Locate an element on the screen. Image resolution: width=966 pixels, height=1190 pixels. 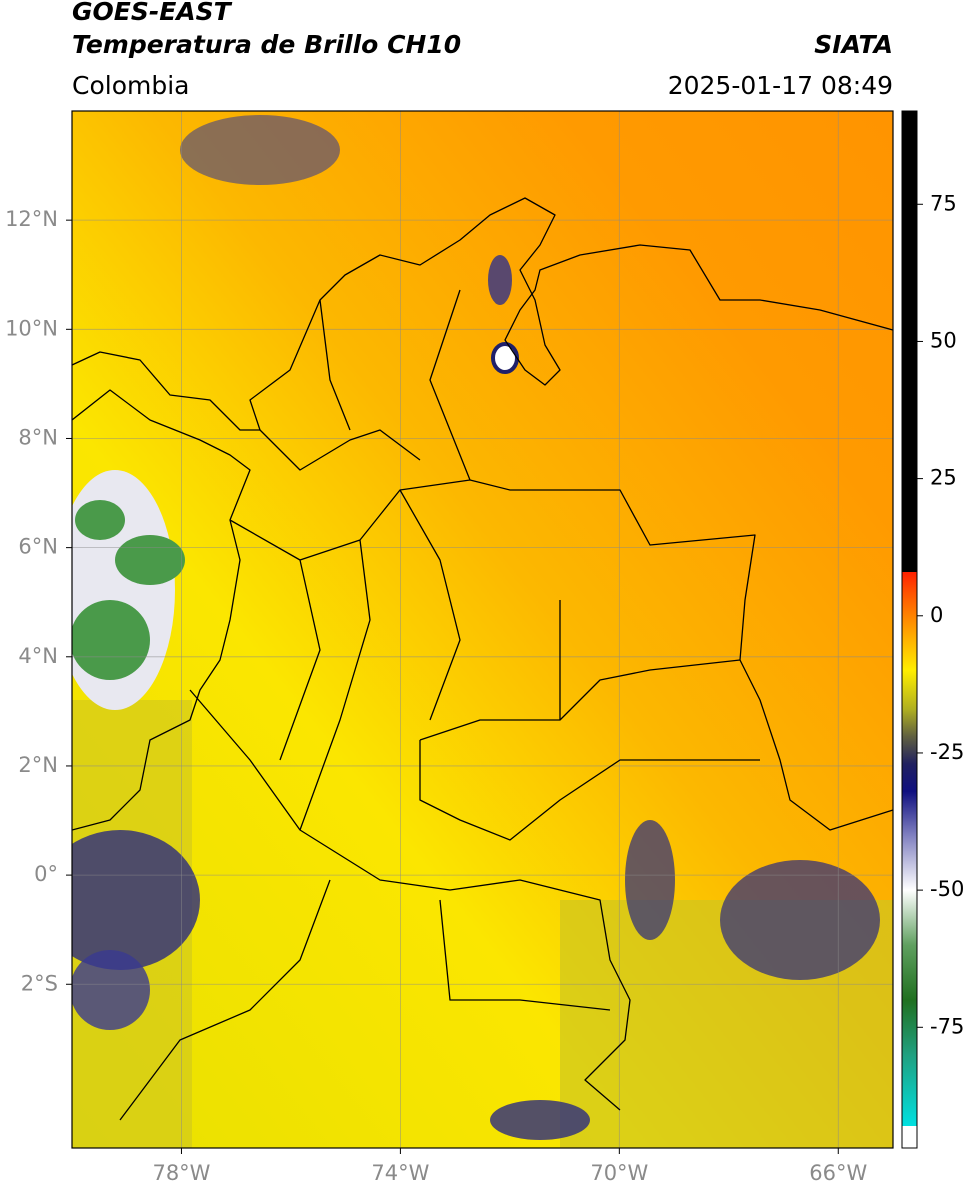
colorbar-tick-label: 50 is located at coordinates (943, 340).